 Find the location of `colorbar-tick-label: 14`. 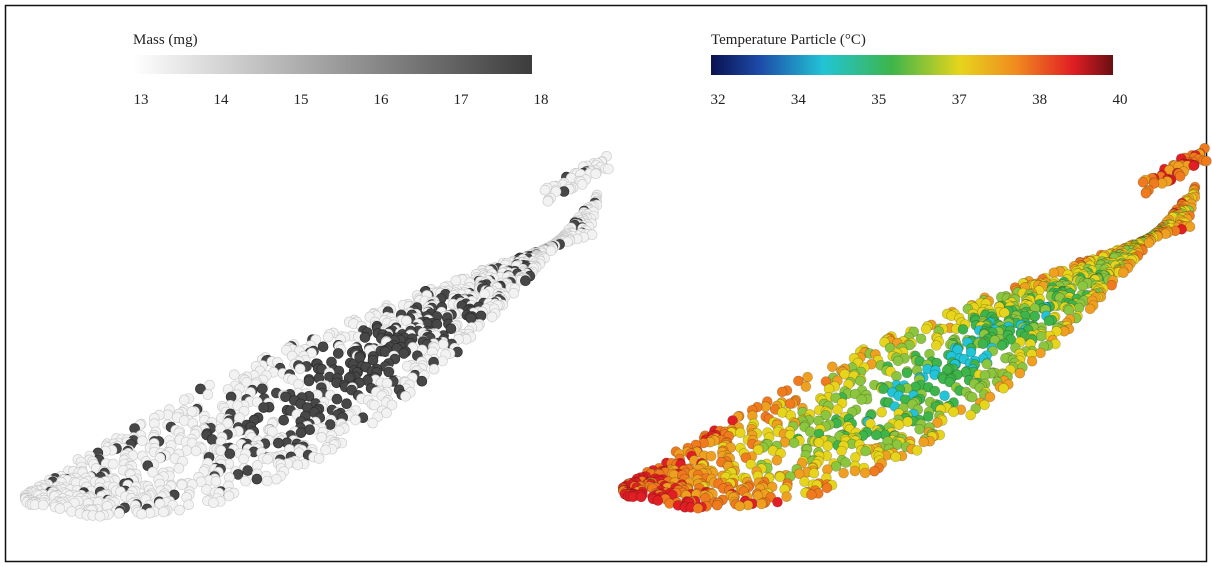

colorbar-tick-label: 14 is located at coordinates (222, 100).